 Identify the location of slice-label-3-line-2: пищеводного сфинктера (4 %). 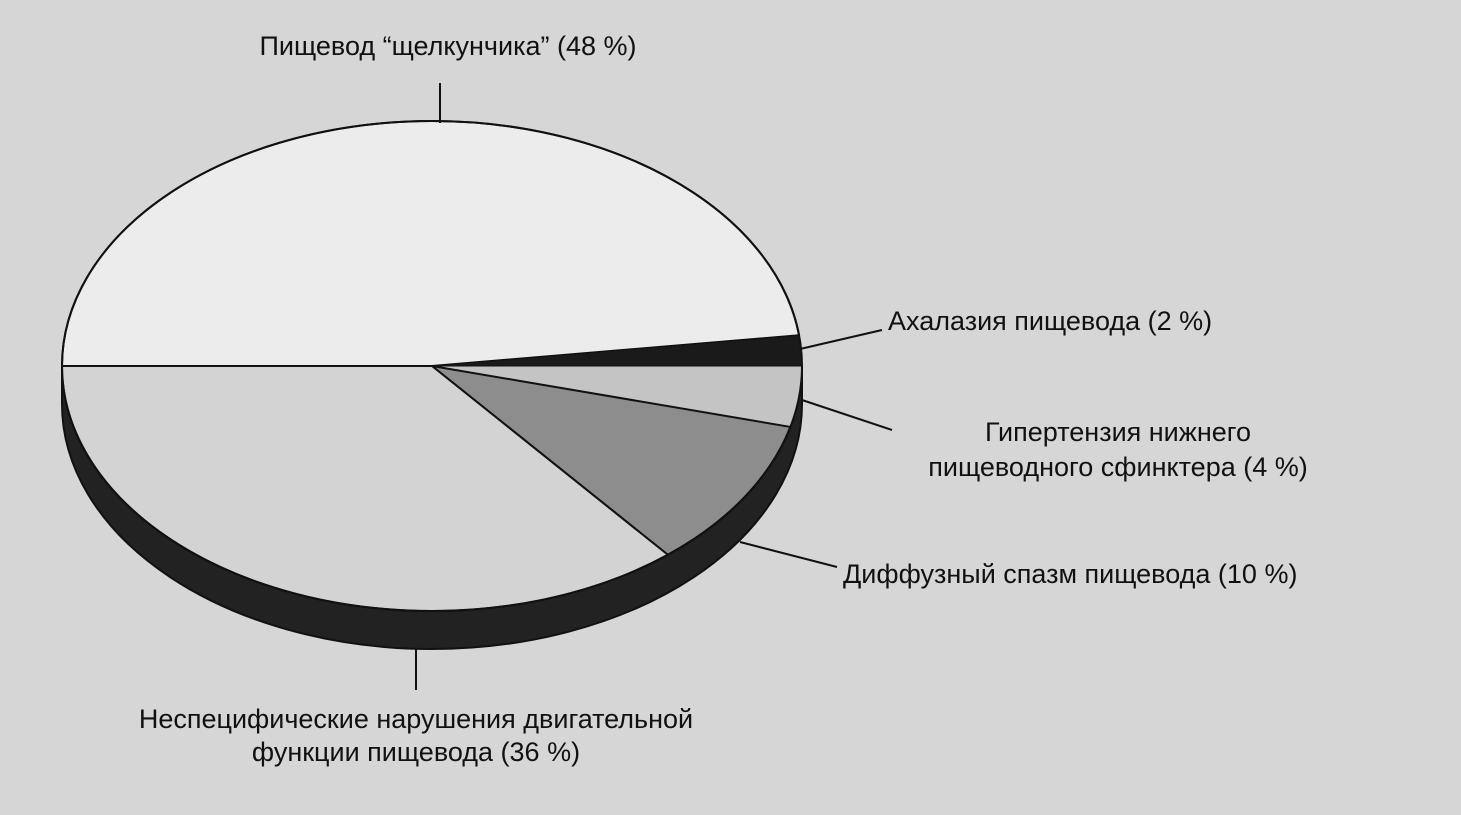
(1118, 467).